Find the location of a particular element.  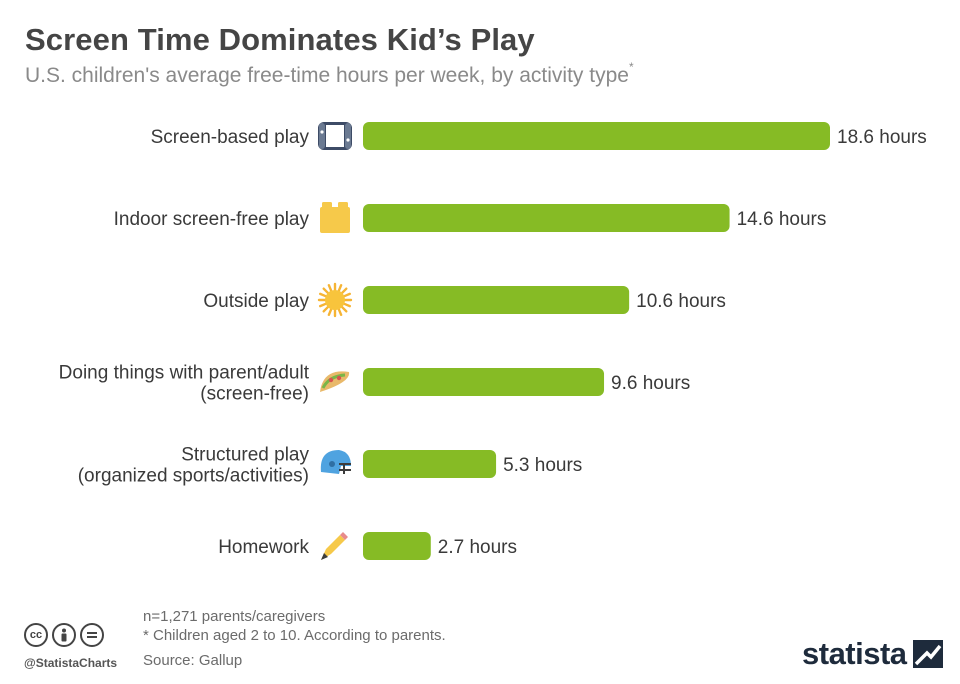

attribution-icon is located at coordinates (64, 635).